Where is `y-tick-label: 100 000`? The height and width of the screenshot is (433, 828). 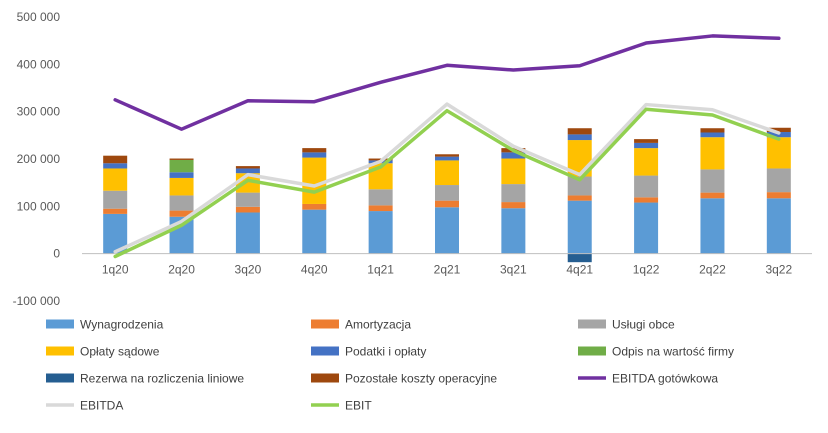 y-tick-label: 100 000 is located at coordinates (39, 206).